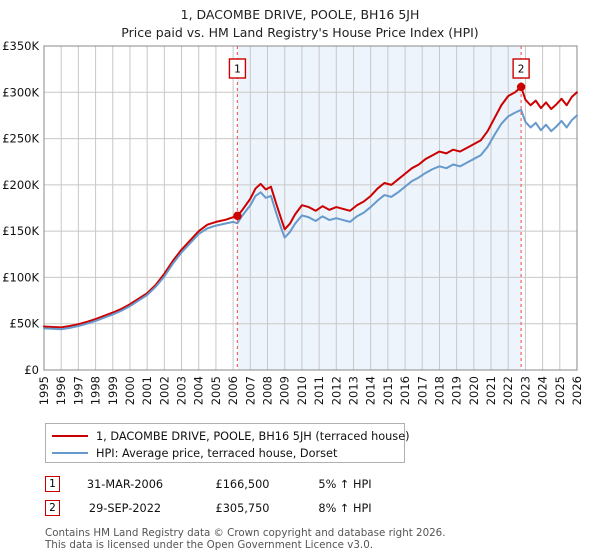 The width and height of the screenshot is (600, 560). I want to click on x-axis-tick-label: 1996, so click(61, 390).